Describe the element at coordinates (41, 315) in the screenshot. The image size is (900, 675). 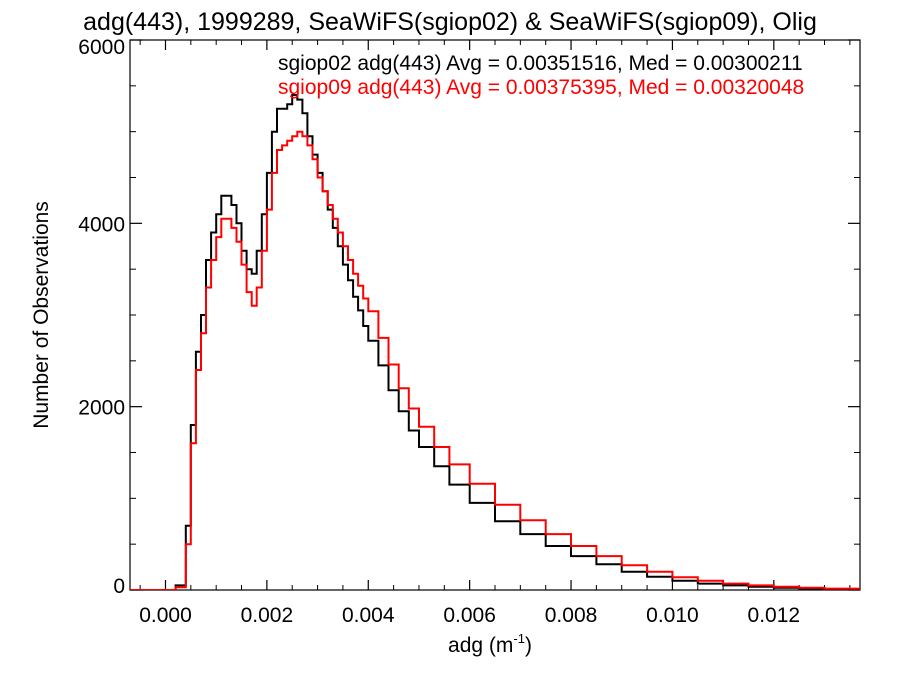
I see `y-axis-label: Number of Observations` at that location.